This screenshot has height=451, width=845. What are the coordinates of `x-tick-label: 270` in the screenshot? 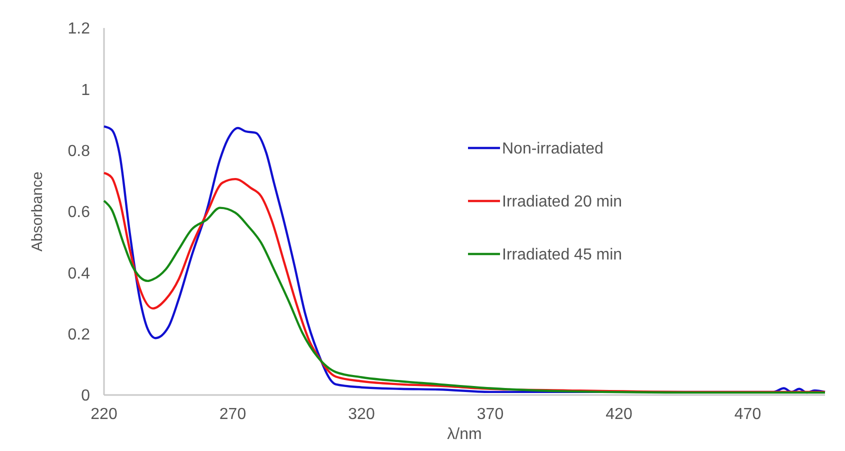 It's located at (232, 414).